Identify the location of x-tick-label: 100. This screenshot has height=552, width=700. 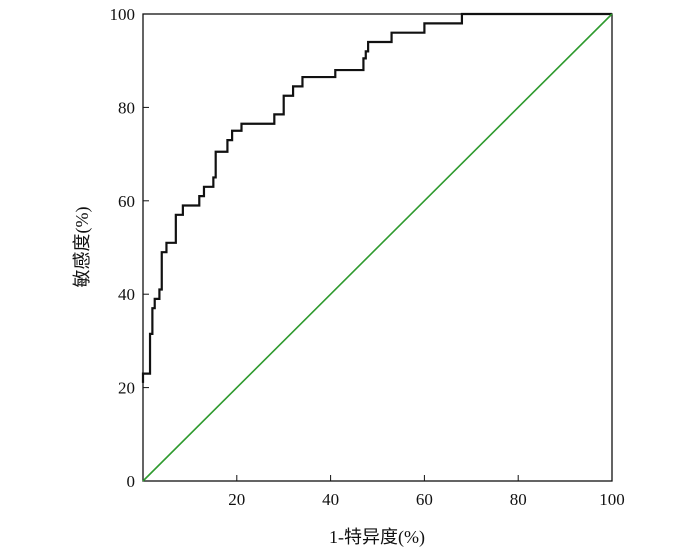
(612, 499).